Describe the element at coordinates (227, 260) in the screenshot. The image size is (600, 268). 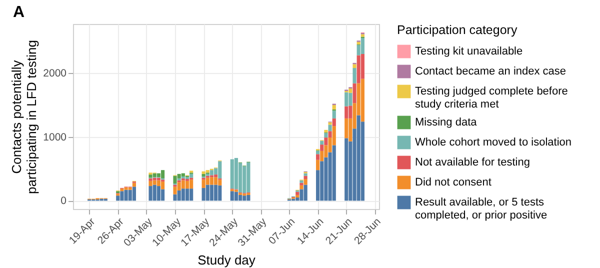
I see `x-axis-title: Study day` at that location.